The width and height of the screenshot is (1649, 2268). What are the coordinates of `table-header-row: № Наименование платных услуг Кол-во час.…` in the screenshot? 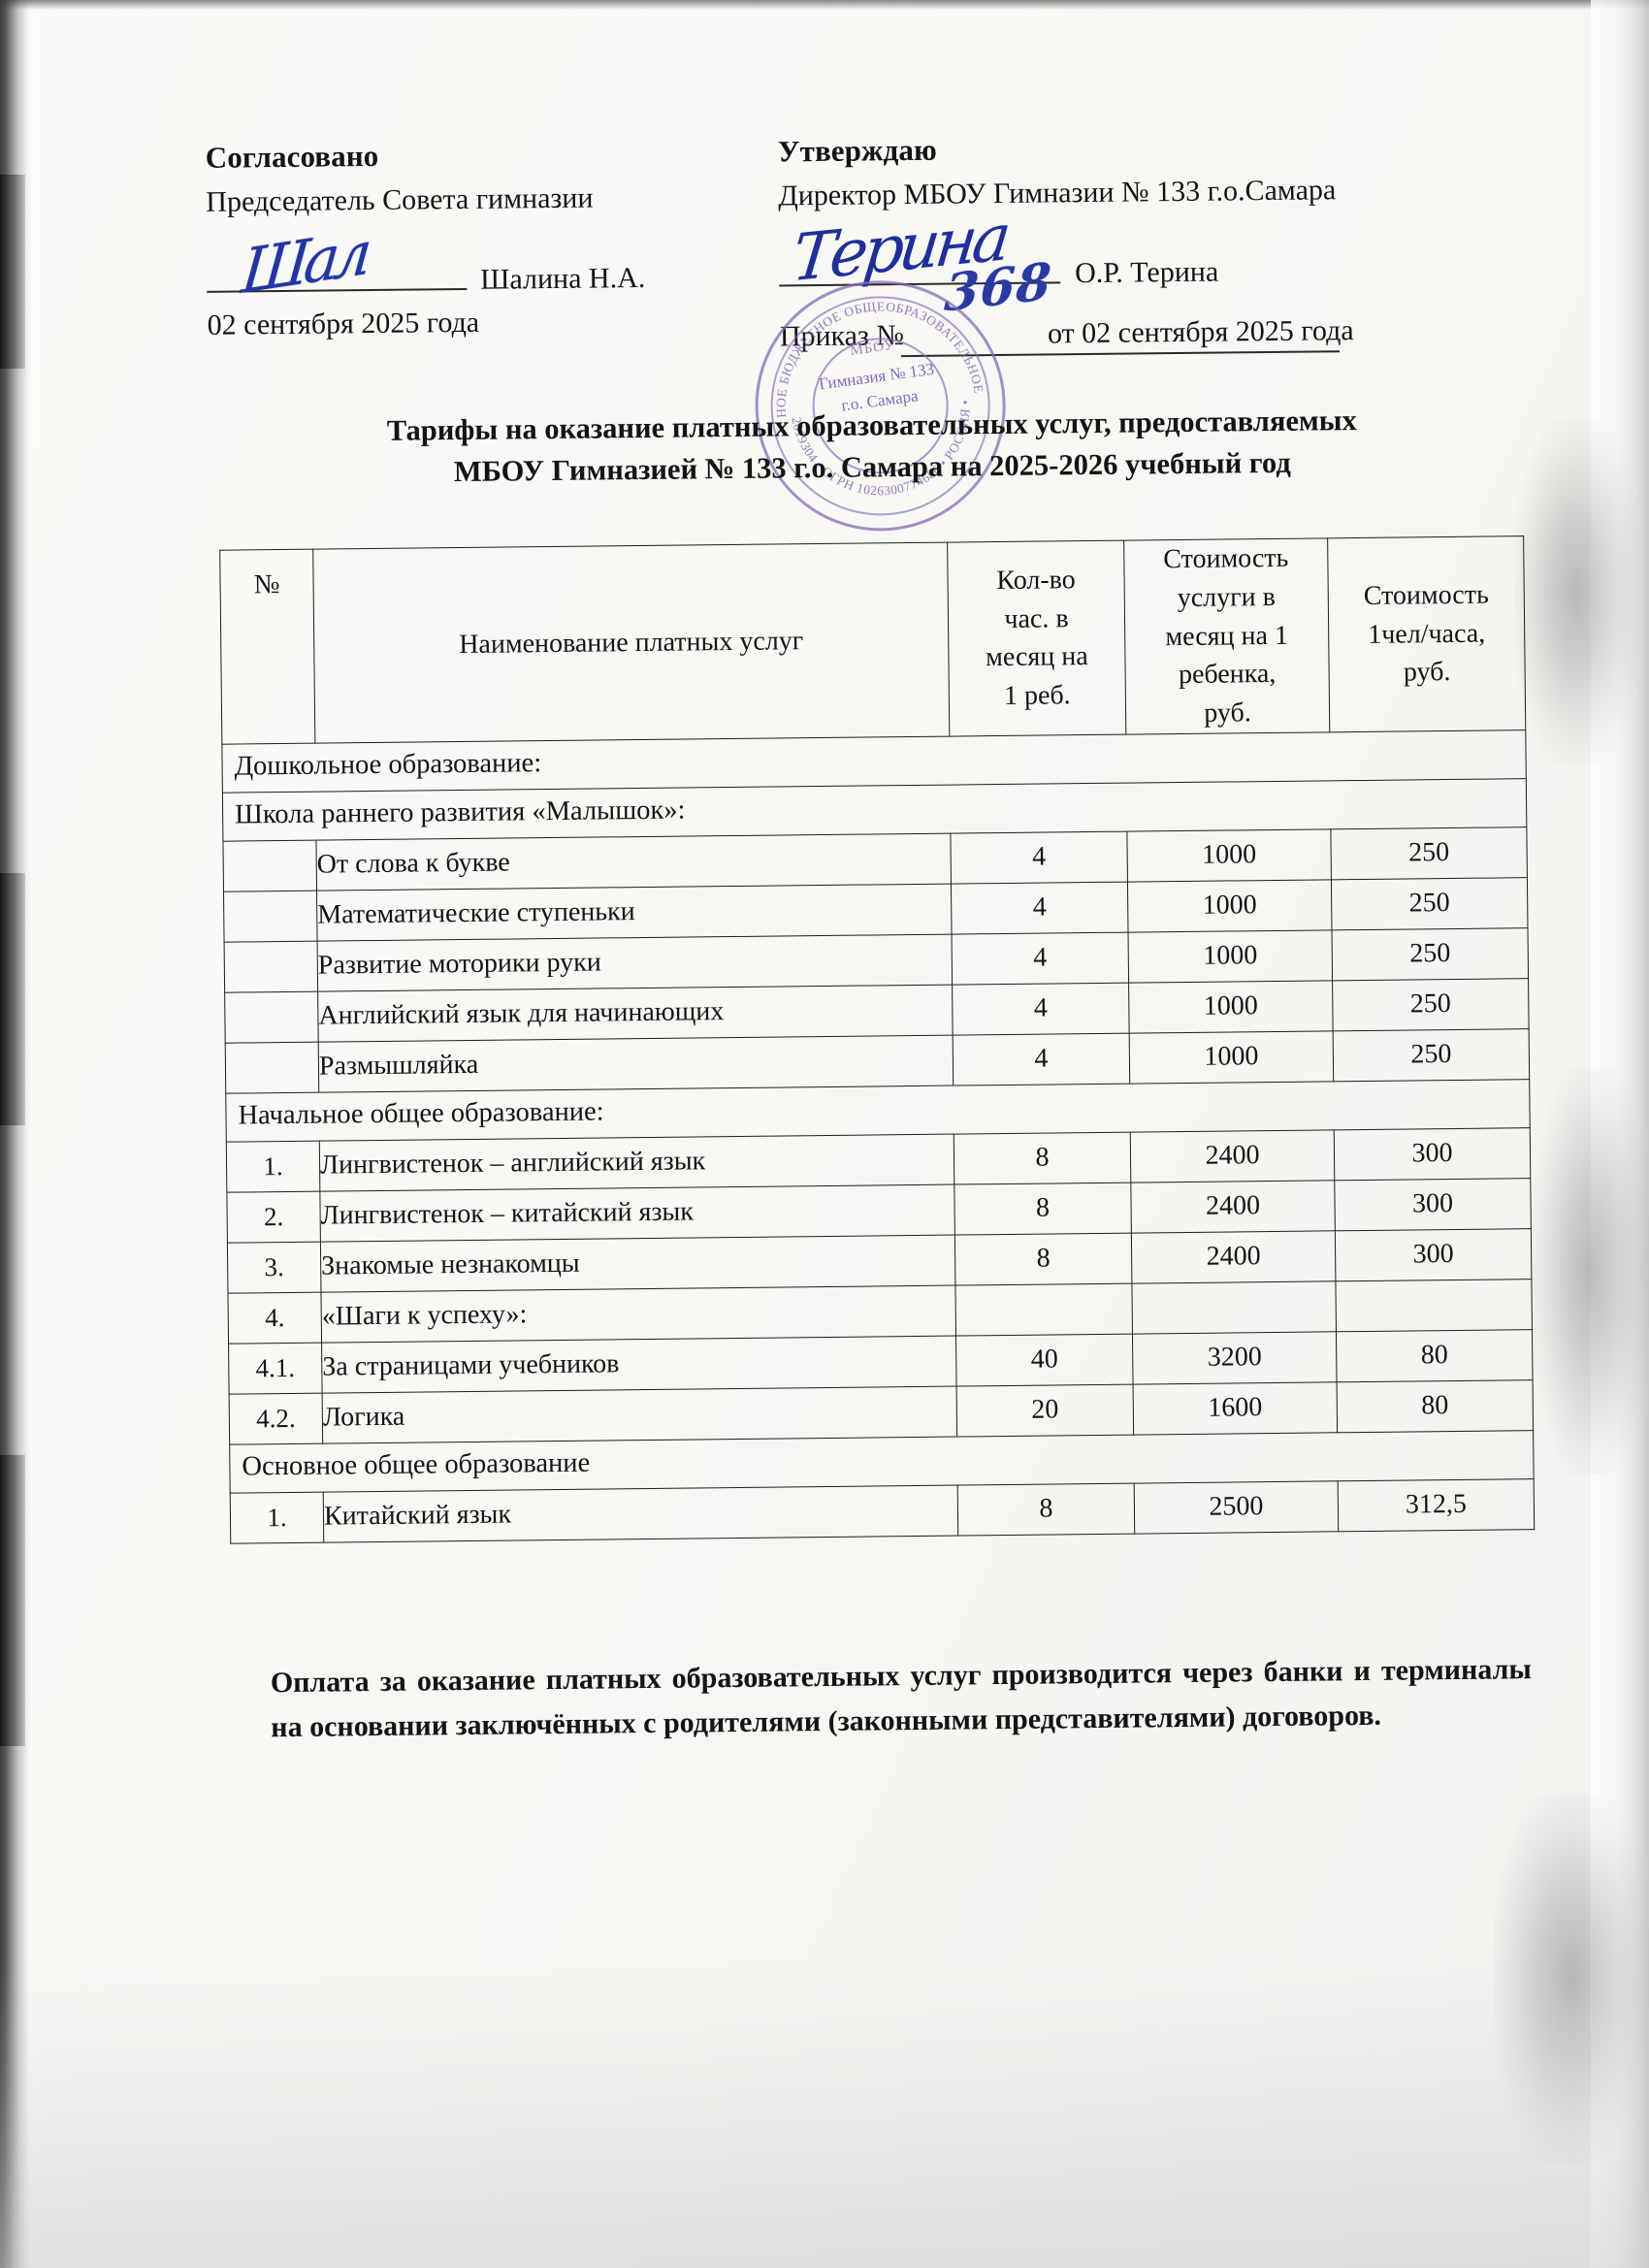 It's located at (872, 639).